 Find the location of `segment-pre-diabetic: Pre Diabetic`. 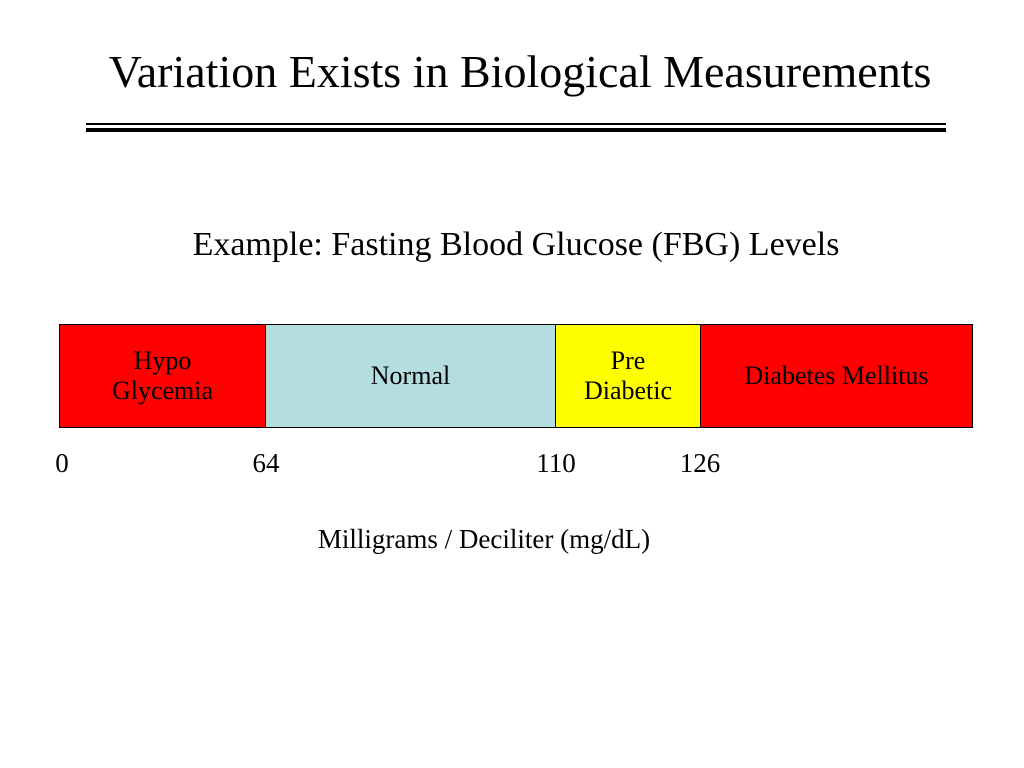

segment-pre-diabetic: Pre Diabetic is located at coordinates (628, 376).